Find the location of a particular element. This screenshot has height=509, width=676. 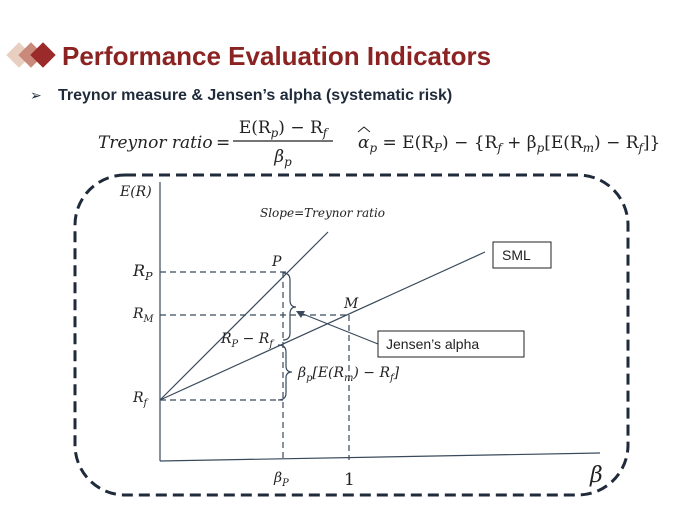

arrow-head is located at coordinates (300, 314).